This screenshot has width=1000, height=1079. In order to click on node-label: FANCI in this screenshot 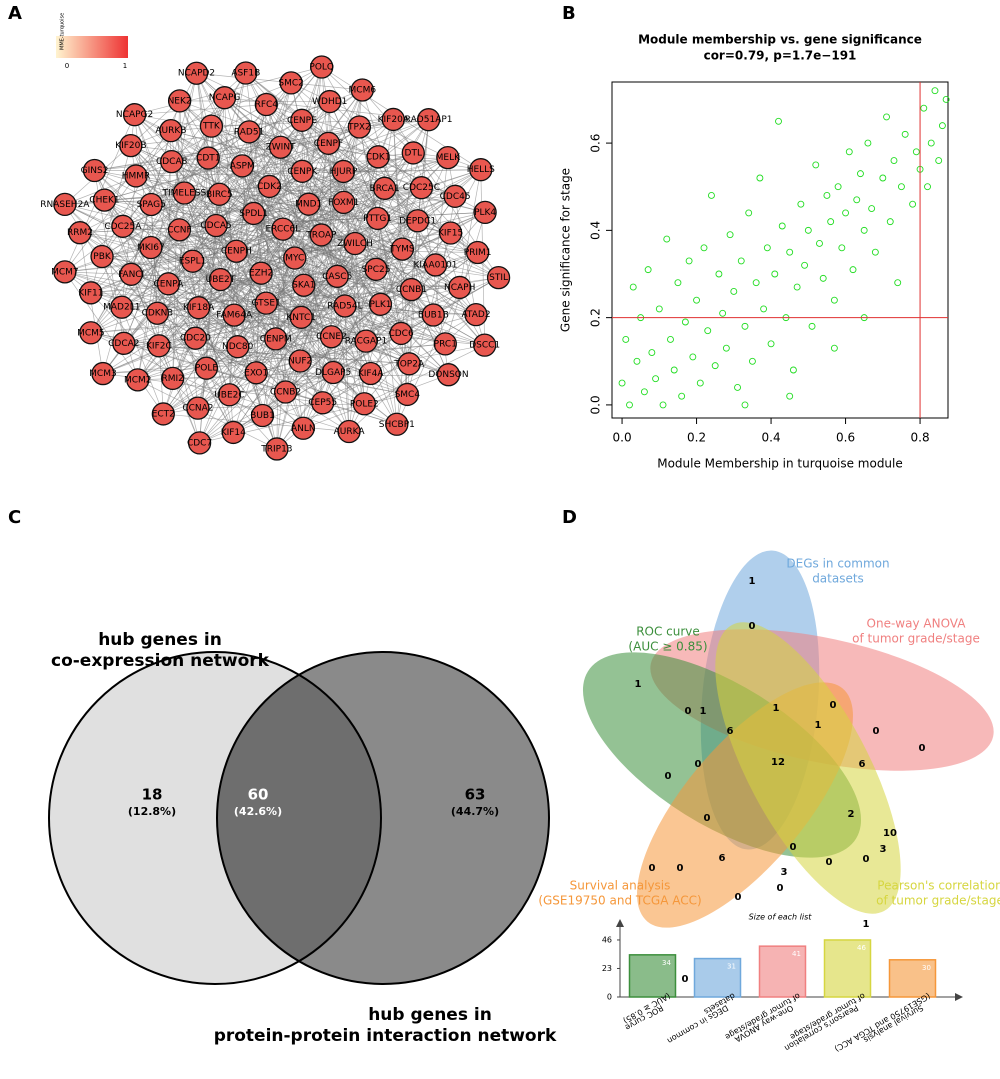, I will do `click(131, 275)`.